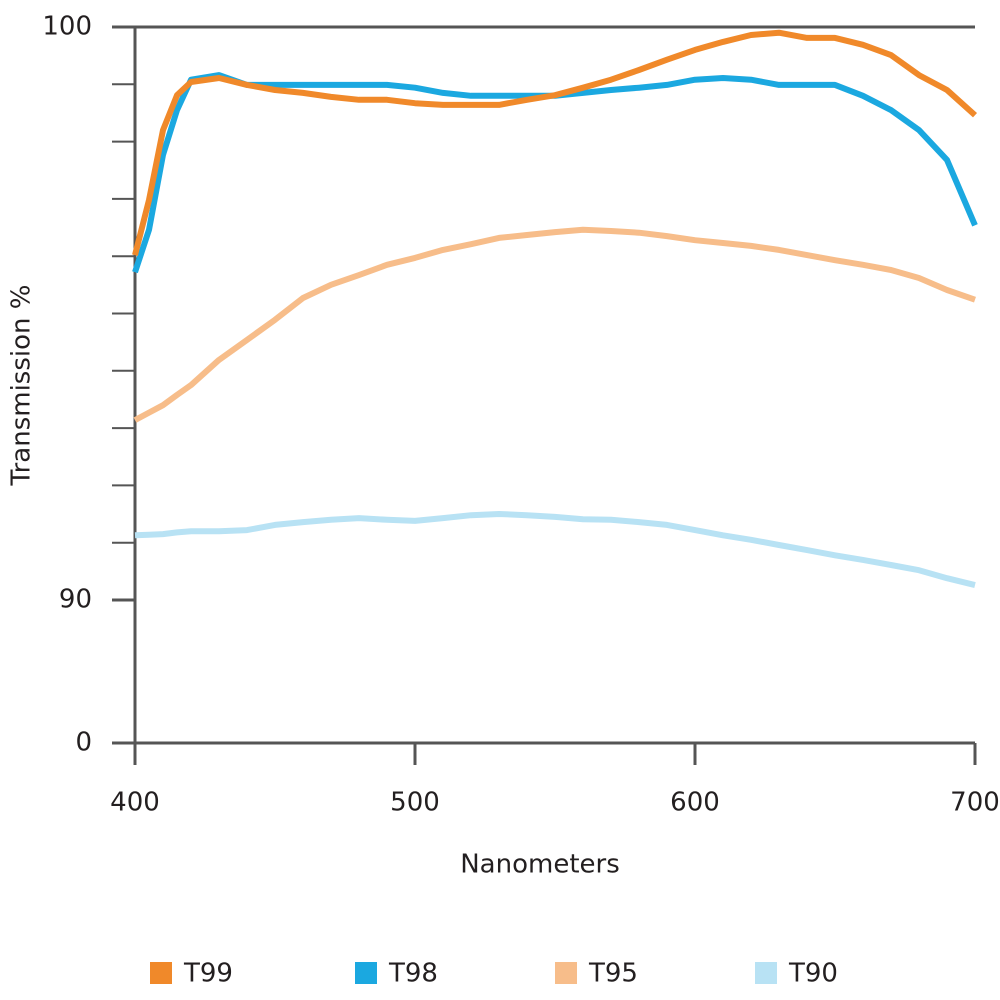  I want to click on legend-label: T99, so click(208, 974).